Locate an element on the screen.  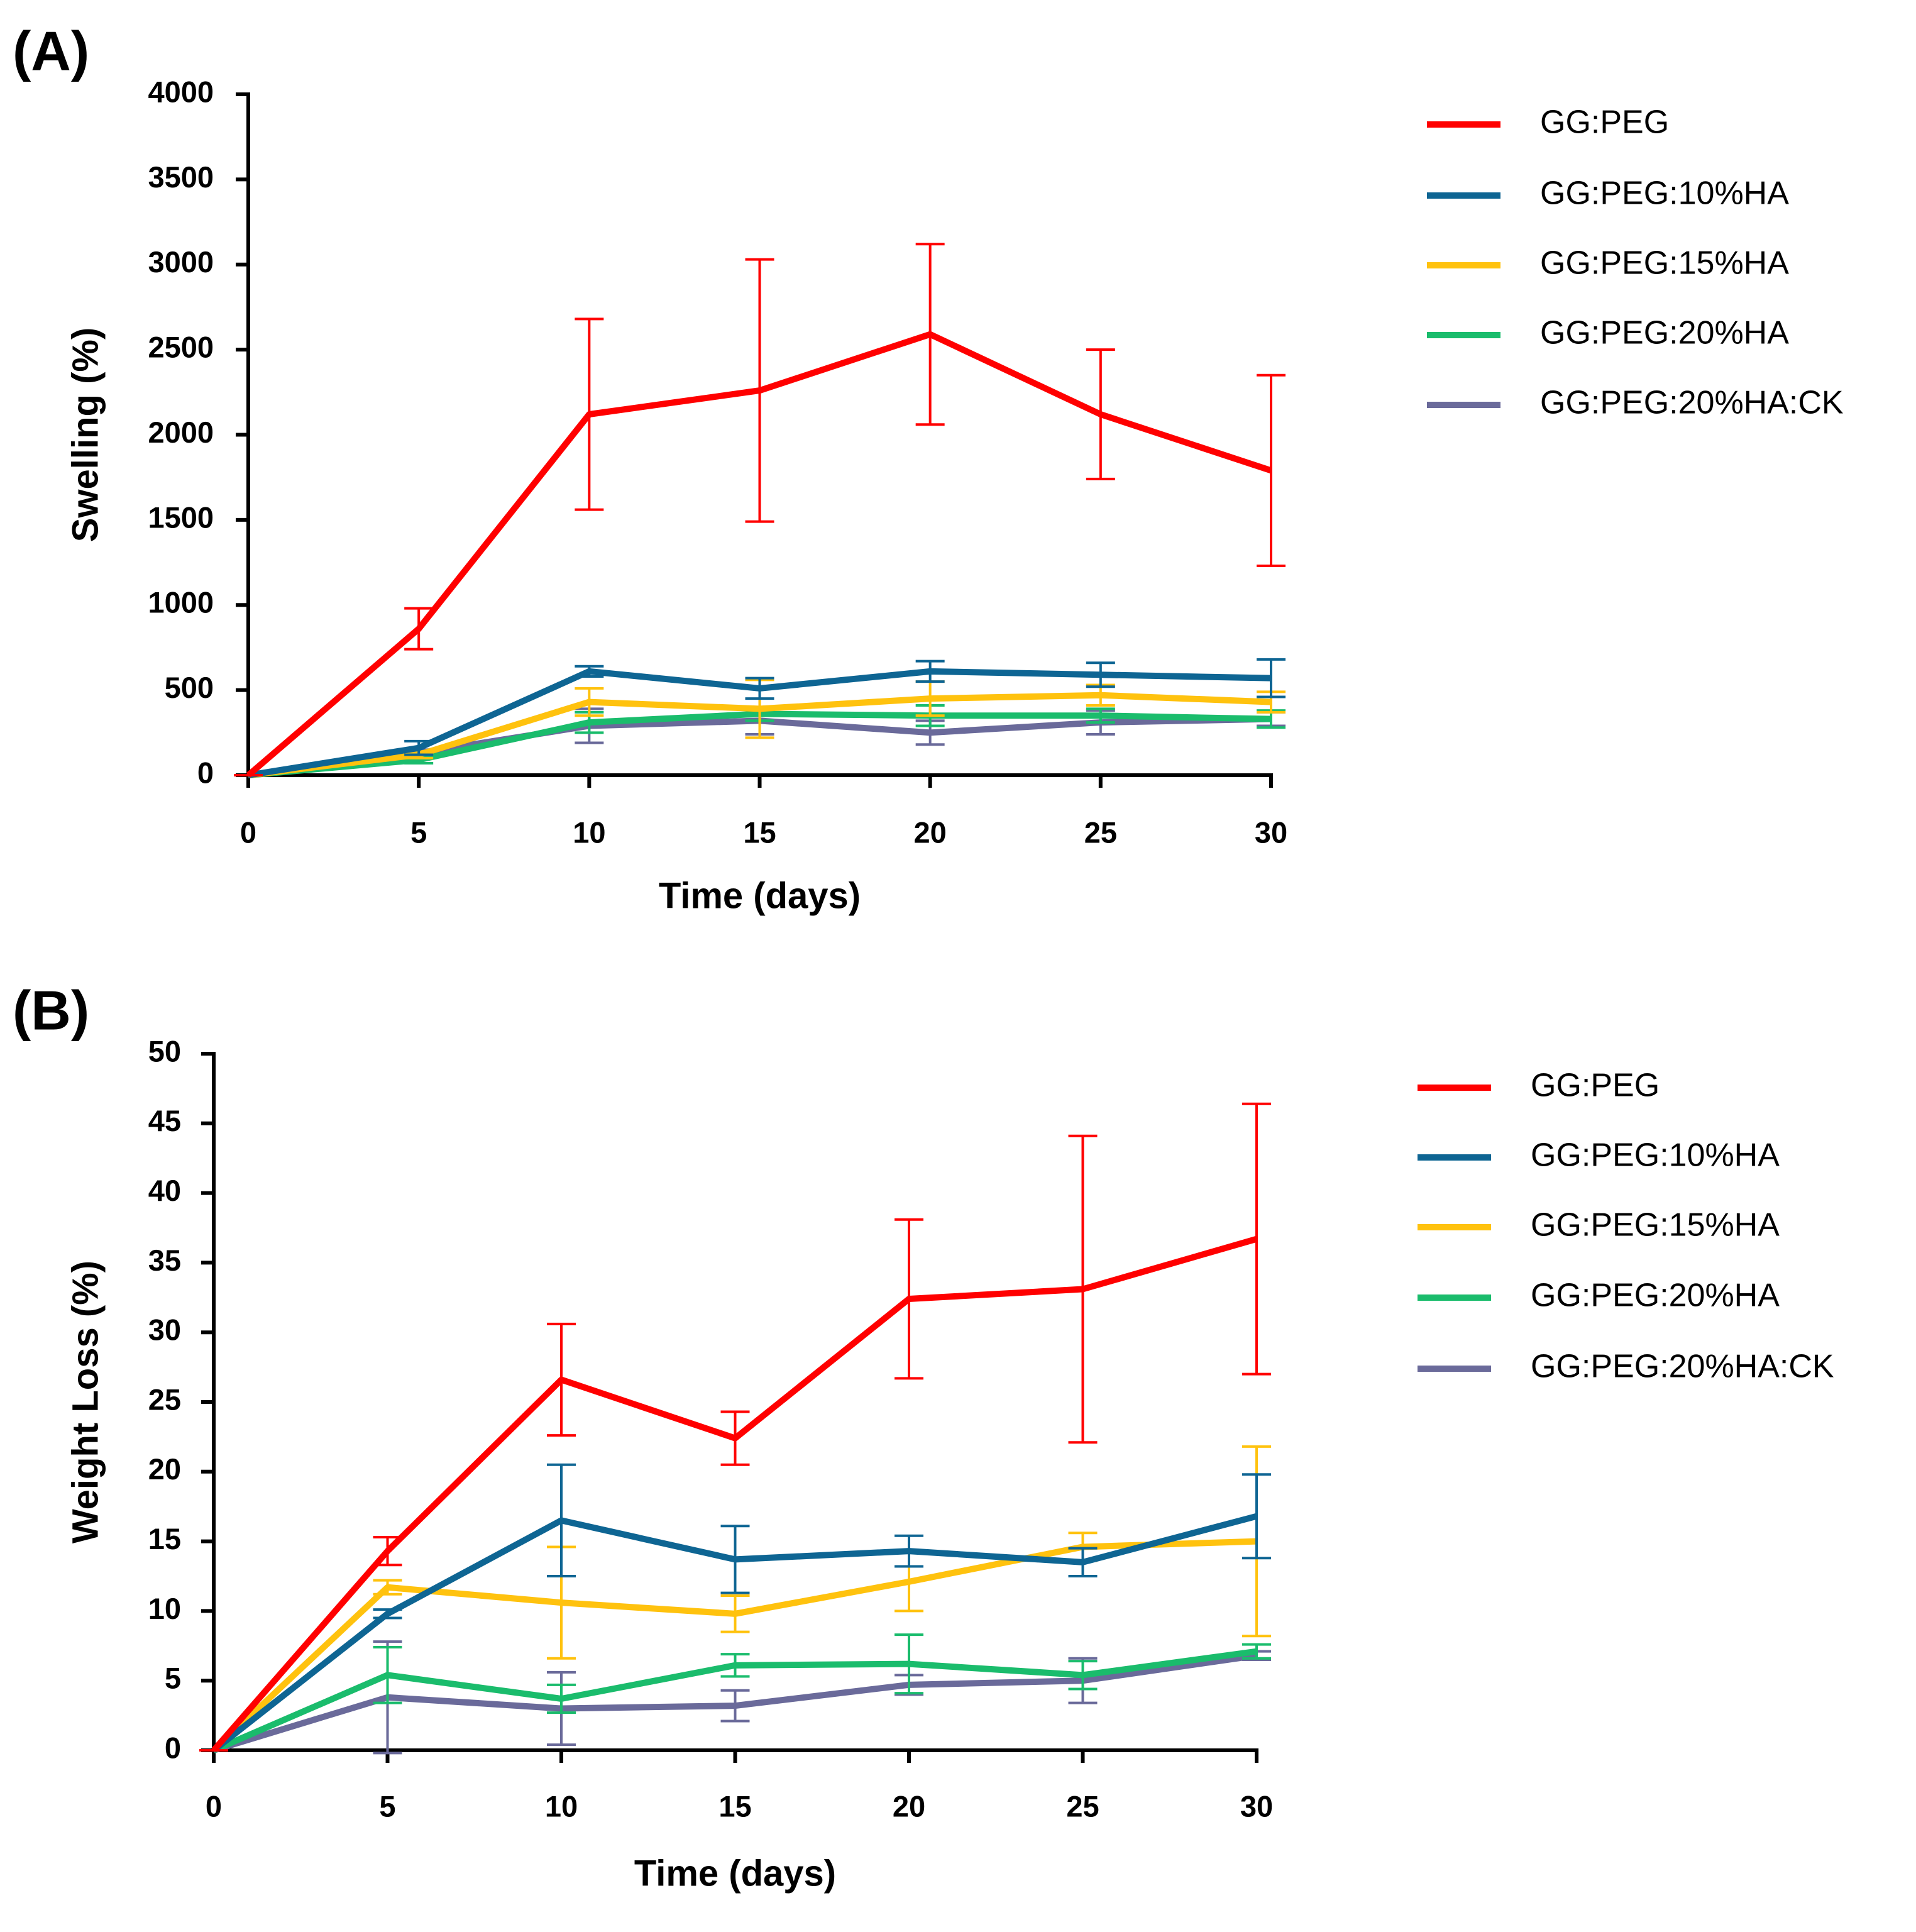
y-tick-label: 4000 is located at coordinates (181, 92).